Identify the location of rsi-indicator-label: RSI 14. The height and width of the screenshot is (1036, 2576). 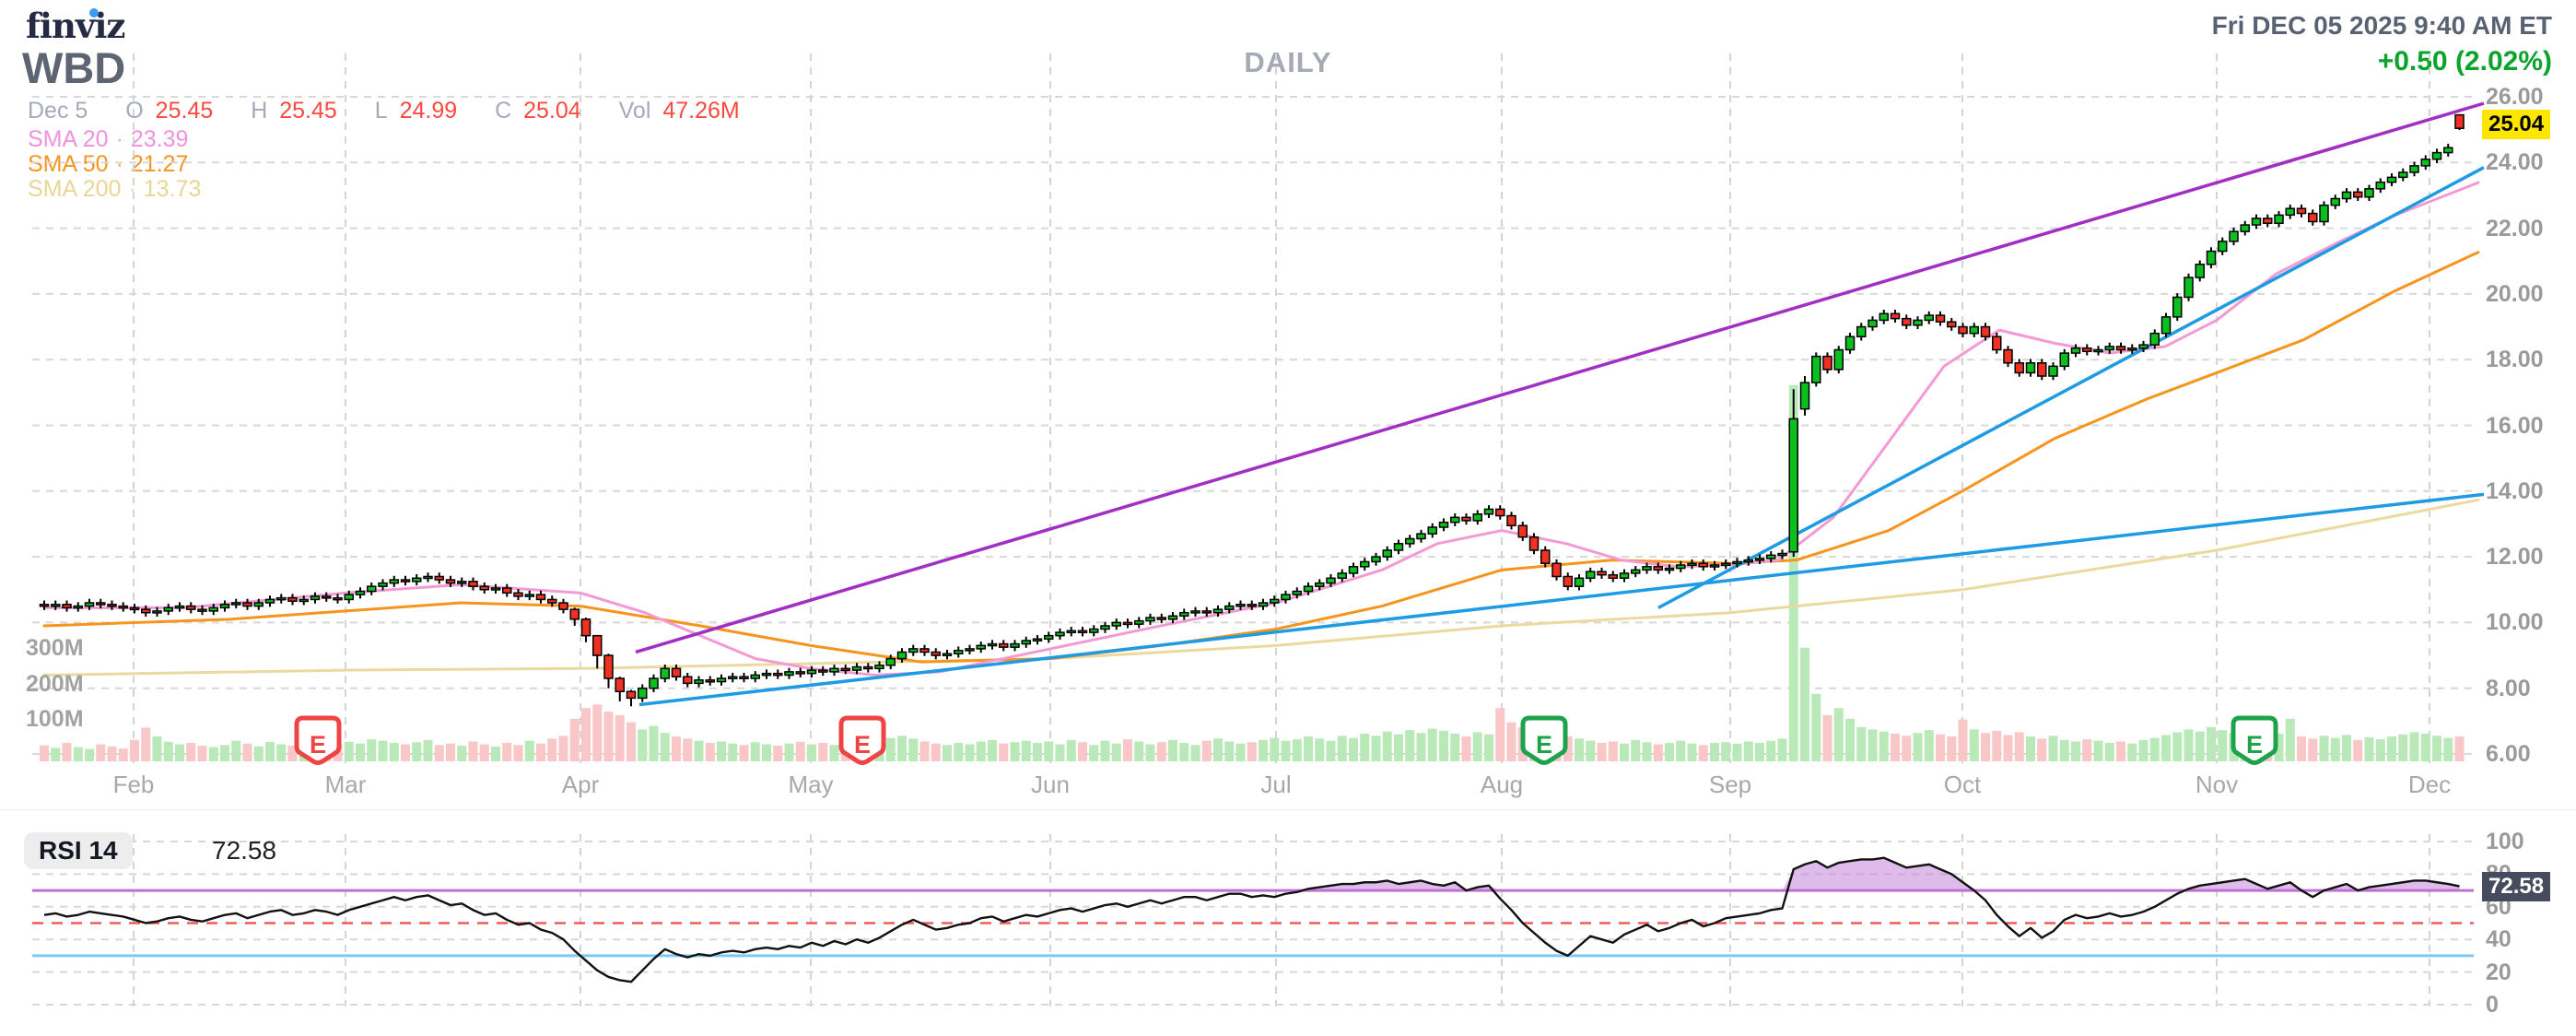
(78, 851).